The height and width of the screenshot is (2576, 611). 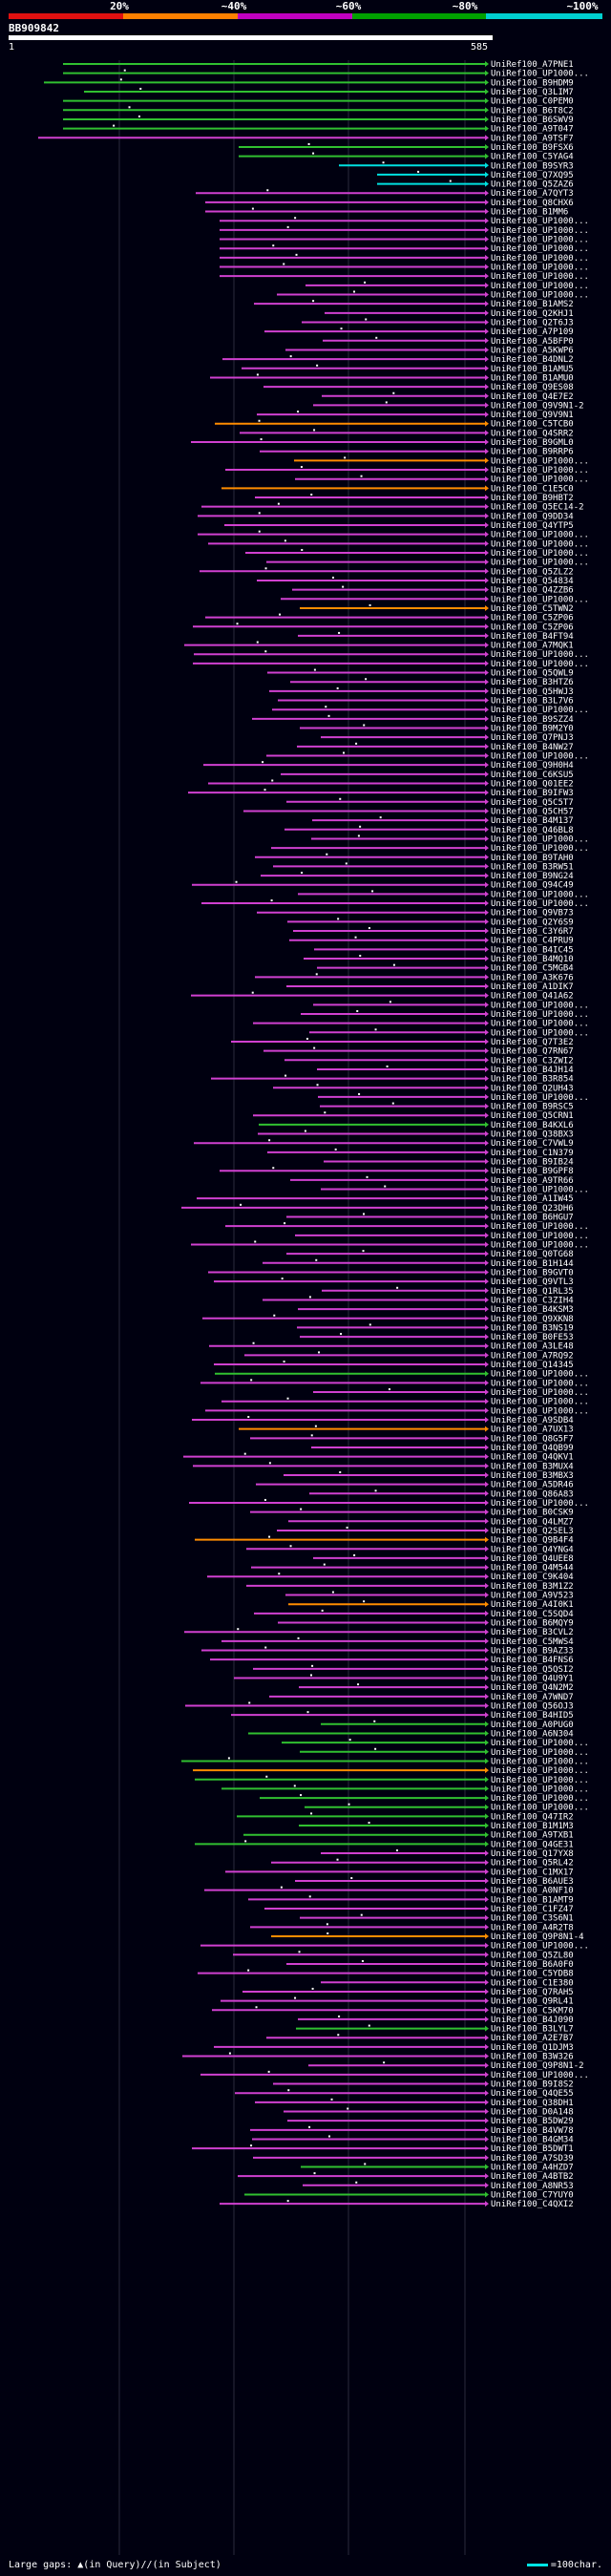 I want to click on hit-row: UniRef100_Q56OJ3, so click(x=380, y=1706).